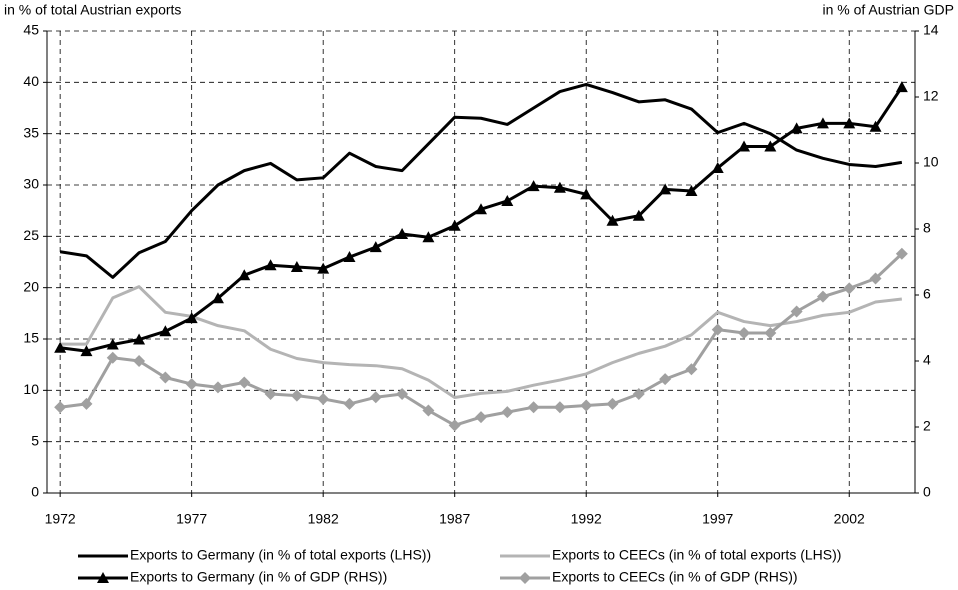 This screenshot has height=590, width=958. Describe the element at coordinates (323, 519) in the screenshot. I see `x-tick-label: 1982` at that location.